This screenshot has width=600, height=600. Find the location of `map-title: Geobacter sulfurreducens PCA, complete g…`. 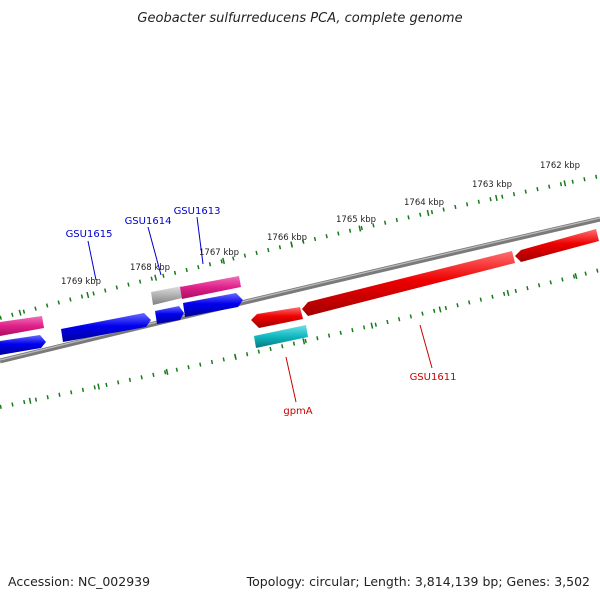

map-title: Geobacter sulfurreducens PCA, complete g… is located at coordinates (299, 18).